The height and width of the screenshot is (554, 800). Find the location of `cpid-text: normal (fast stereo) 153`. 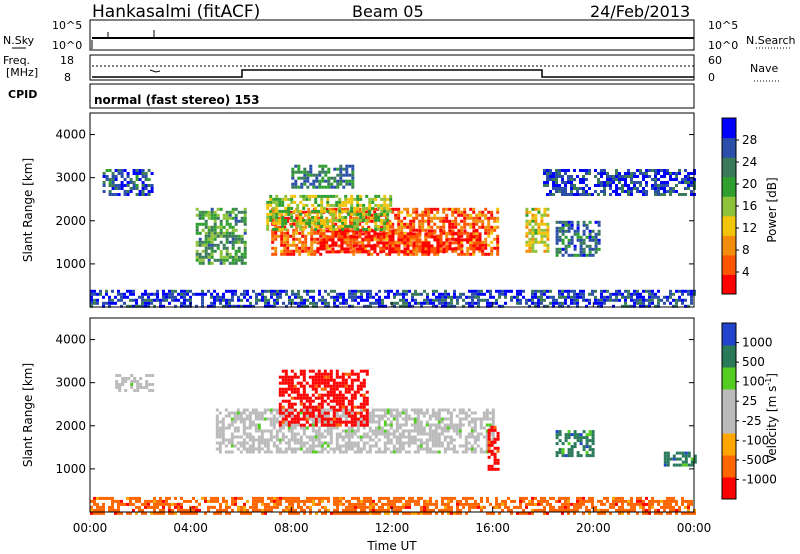

cpid-text: normal (fast stereo) 153 is located at coordinates (177, 100).